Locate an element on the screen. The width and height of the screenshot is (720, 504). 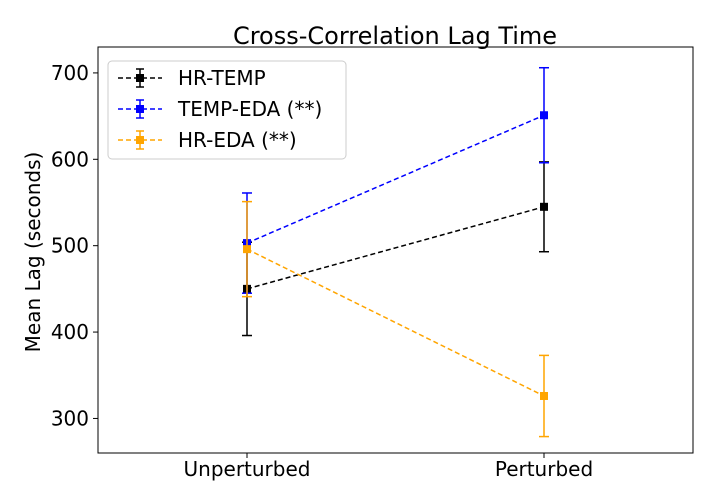
legend-label: HR-EDA (**) is located at coordinates (237, 140).